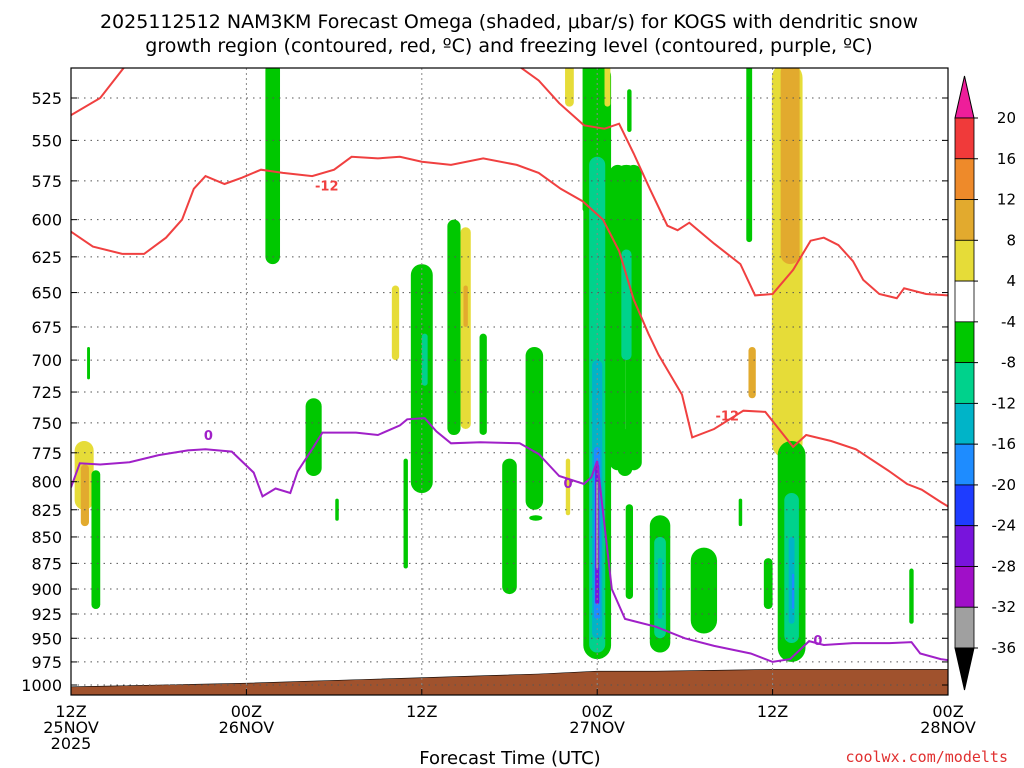 The image size is (1024, 768). What do you see at coordinates (1011, 240) in the screenshot?
I see `colorbar-label: 8` at bounding box center [1011, 240].